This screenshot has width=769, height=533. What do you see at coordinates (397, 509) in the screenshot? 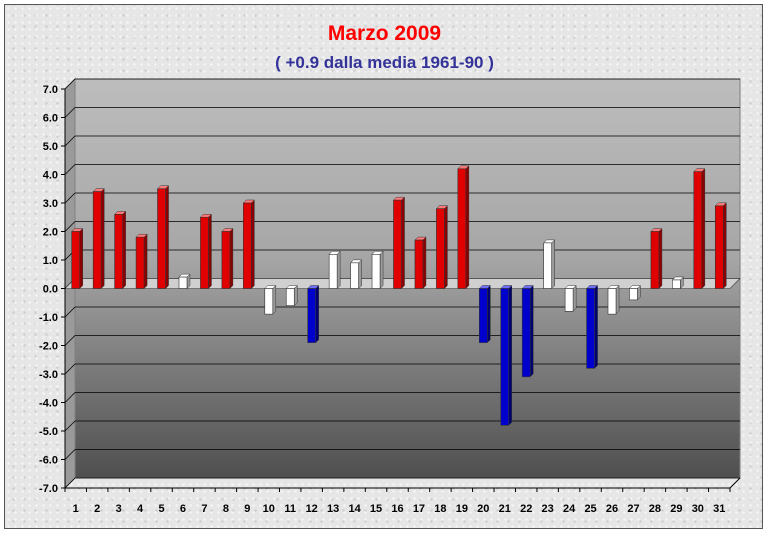
I see `x-tick-label: 16` at bounding box center [397, 509].